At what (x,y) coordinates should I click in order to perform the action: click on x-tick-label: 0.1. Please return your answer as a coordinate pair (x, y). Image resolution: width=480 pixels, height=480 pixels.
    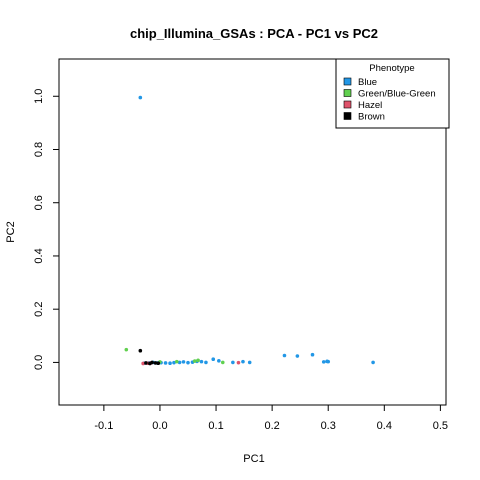
    Looking at the image, I should click on (215, 426).